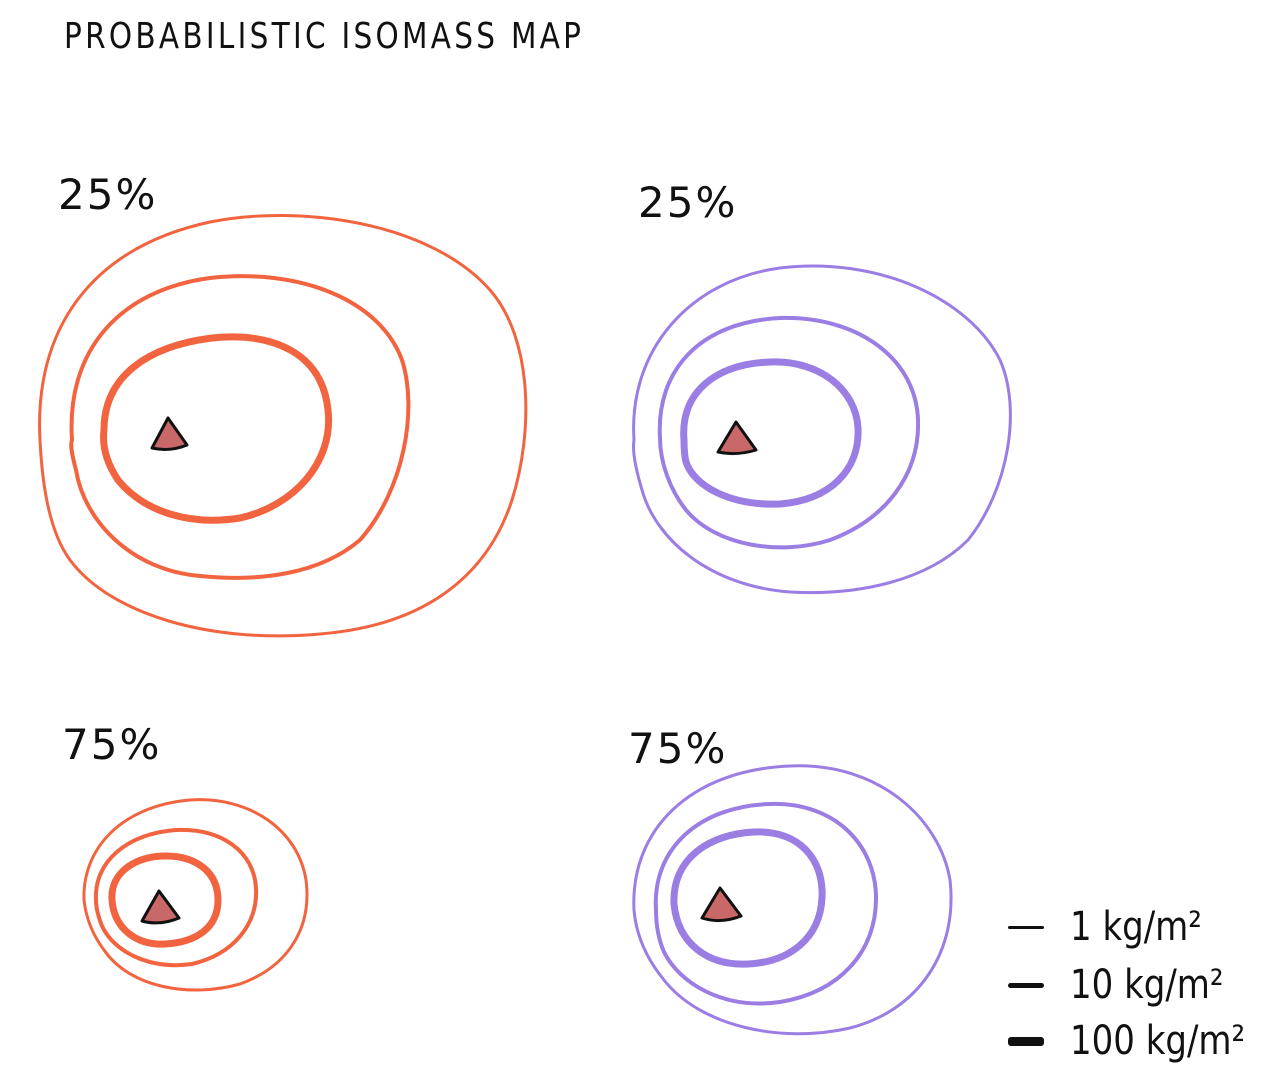 The height and width of the screenshot is (1089, 1270). Describe the element at coordinates (216, 428) in the screenshot. I see `contour-100kg-top-left` at that location.